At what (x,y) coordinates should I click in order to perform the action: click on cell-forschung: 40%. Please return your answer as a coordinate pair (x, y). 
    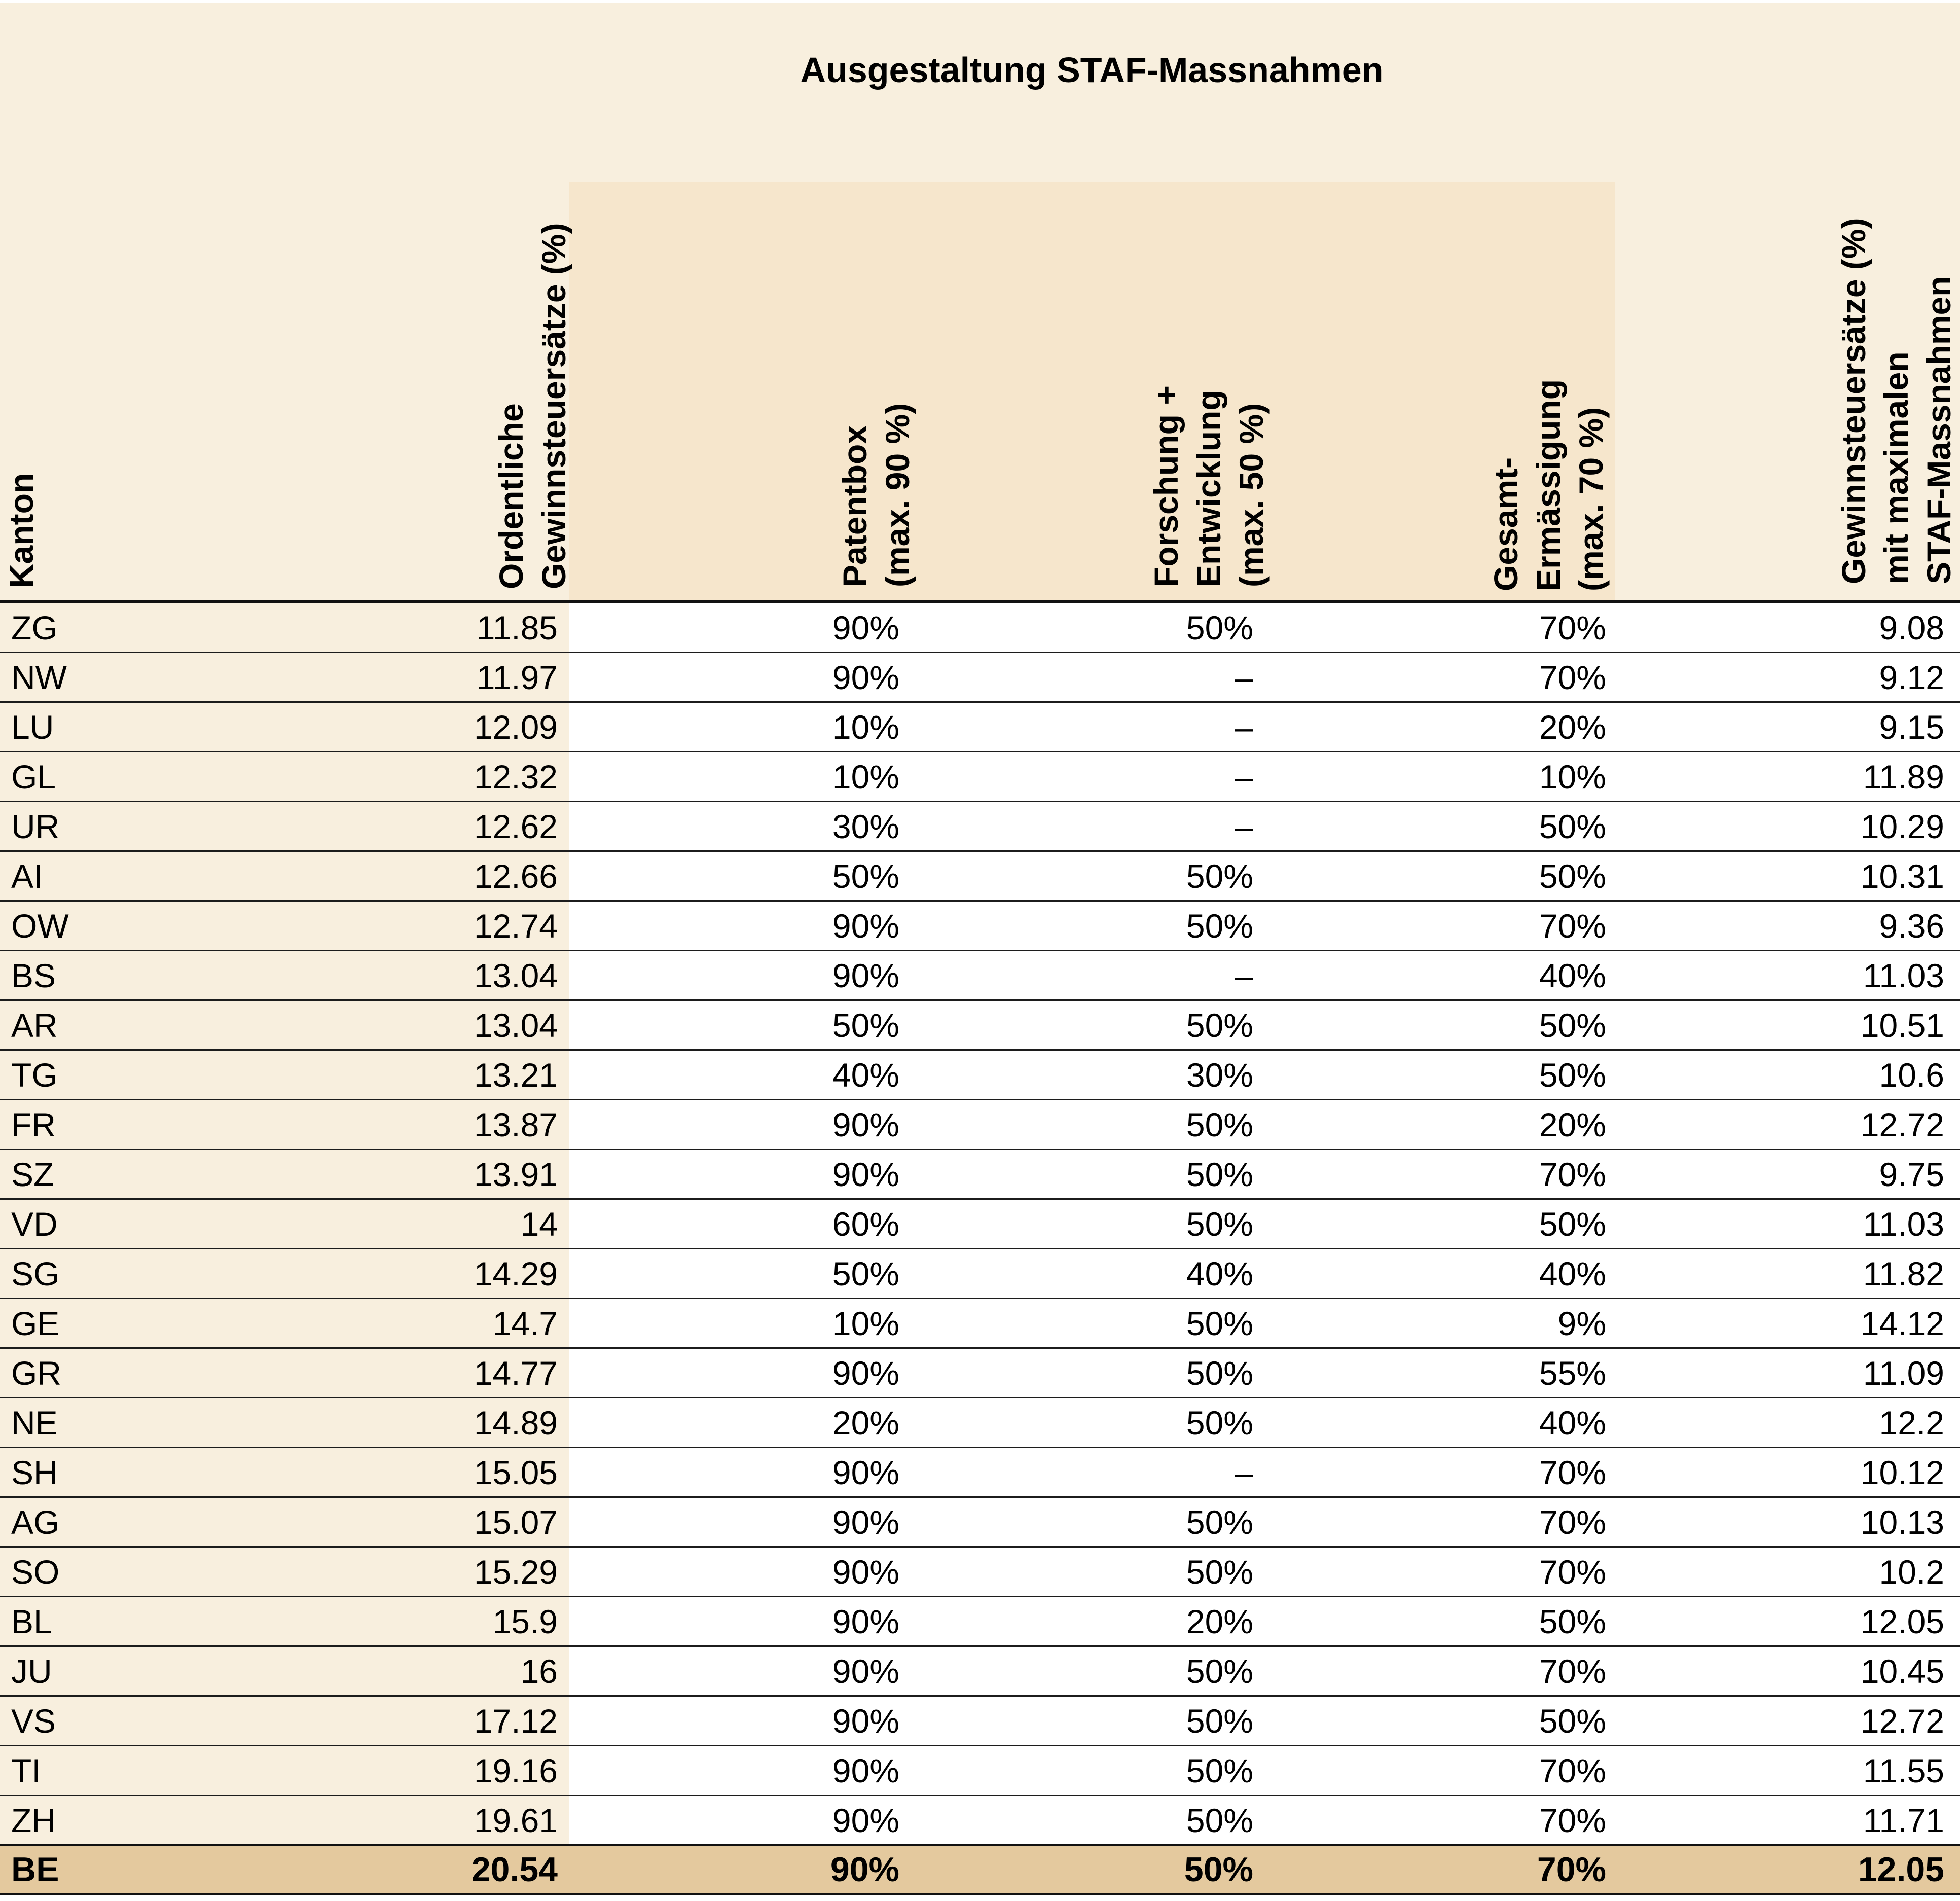
    Looking at the image, I should click on (1220, 1273).